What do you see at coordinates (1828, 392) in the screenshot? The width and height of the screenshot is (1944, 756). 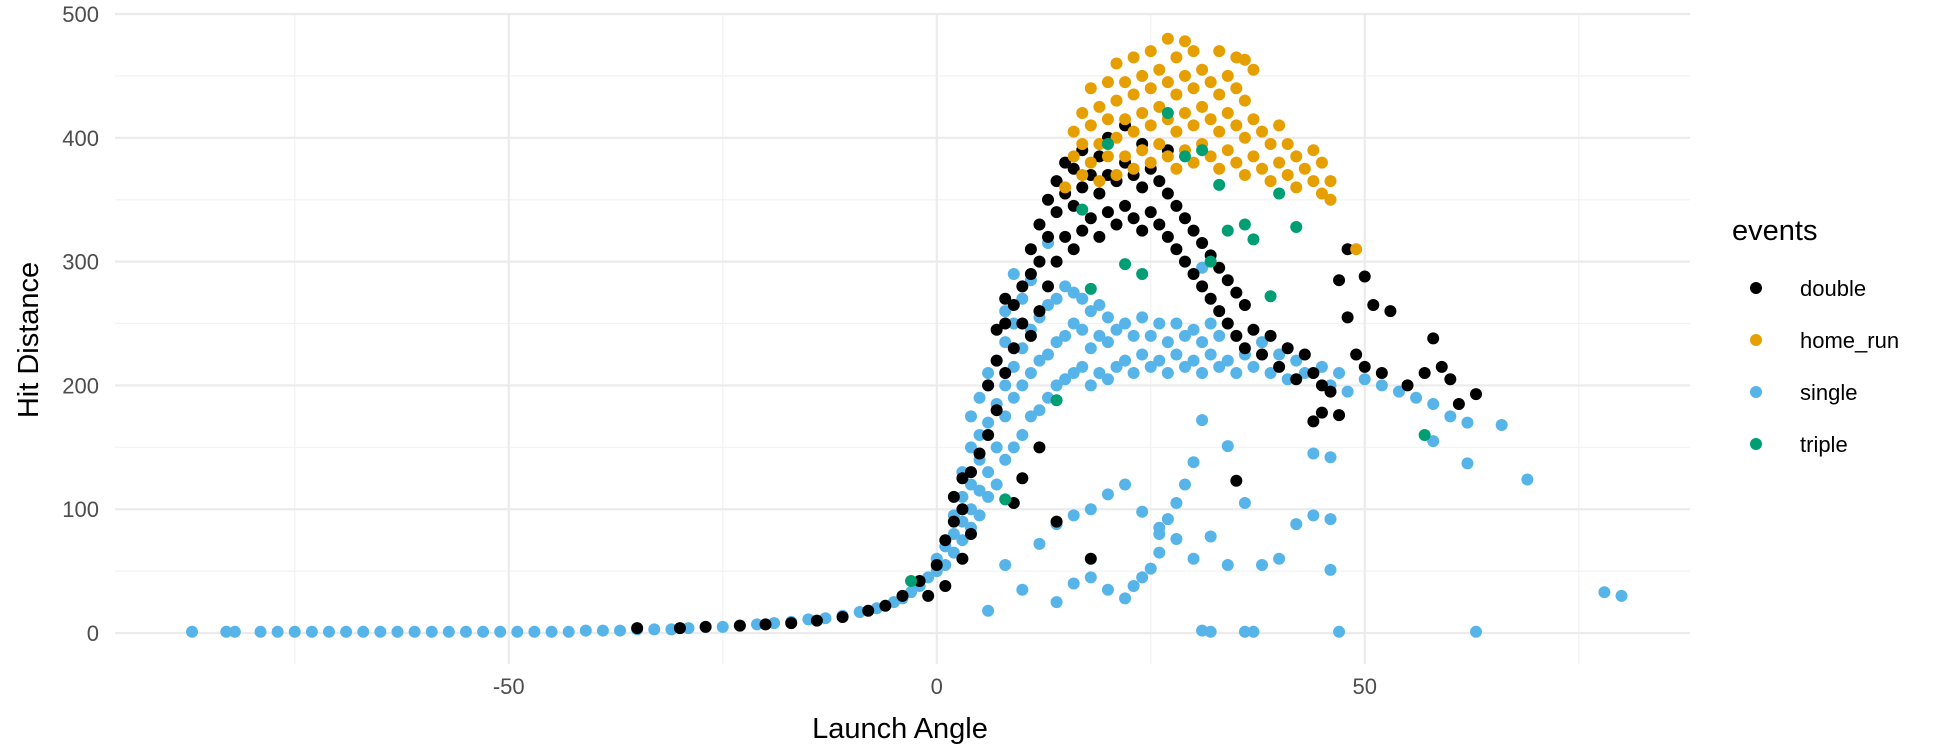 I see `legend-label: single` at bounding box center [1828, 392].